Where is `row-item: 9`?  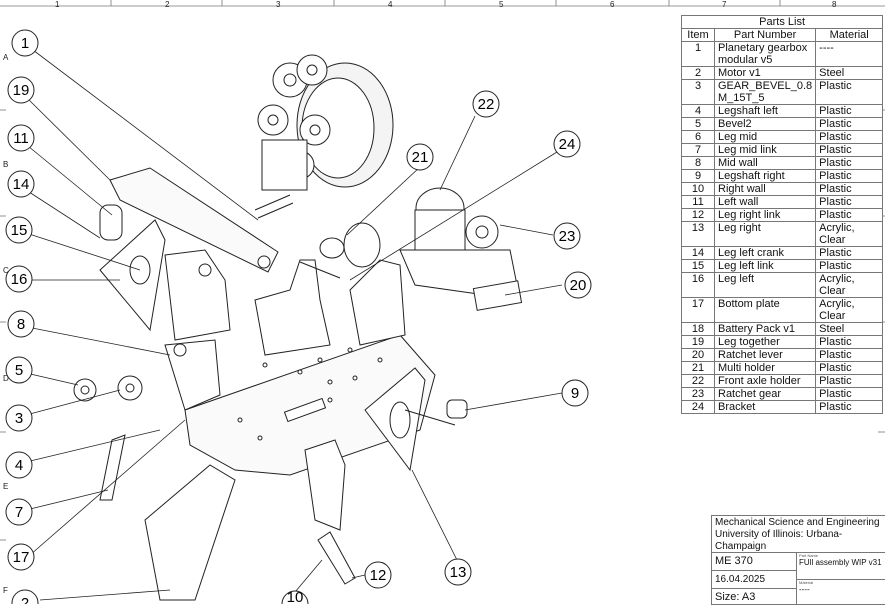 row-item: 9 is located at coordinates (698, 176).